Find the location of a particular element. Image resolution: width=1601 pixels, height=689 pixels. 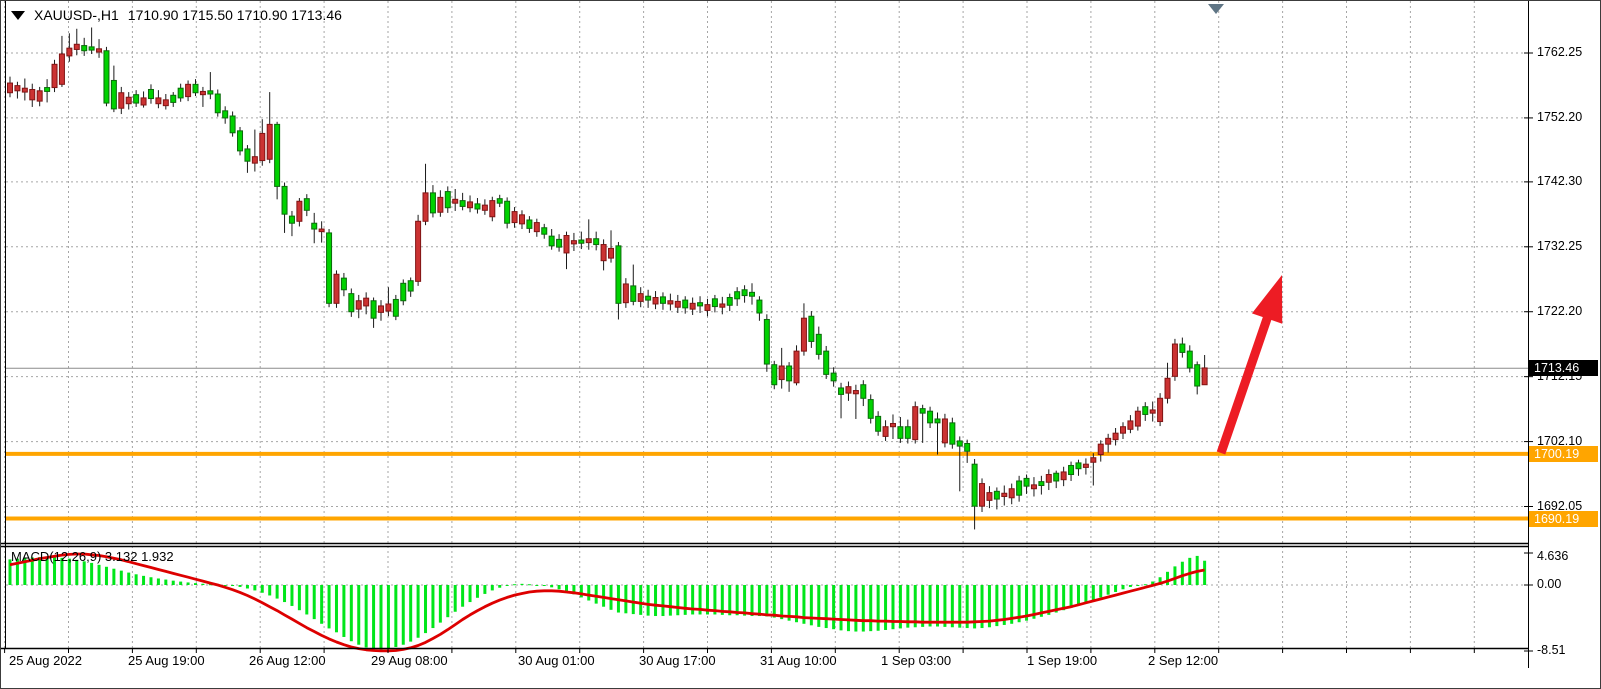

time-tick-label: 25 Aug 19:00 is located at coordinates (166, 660).